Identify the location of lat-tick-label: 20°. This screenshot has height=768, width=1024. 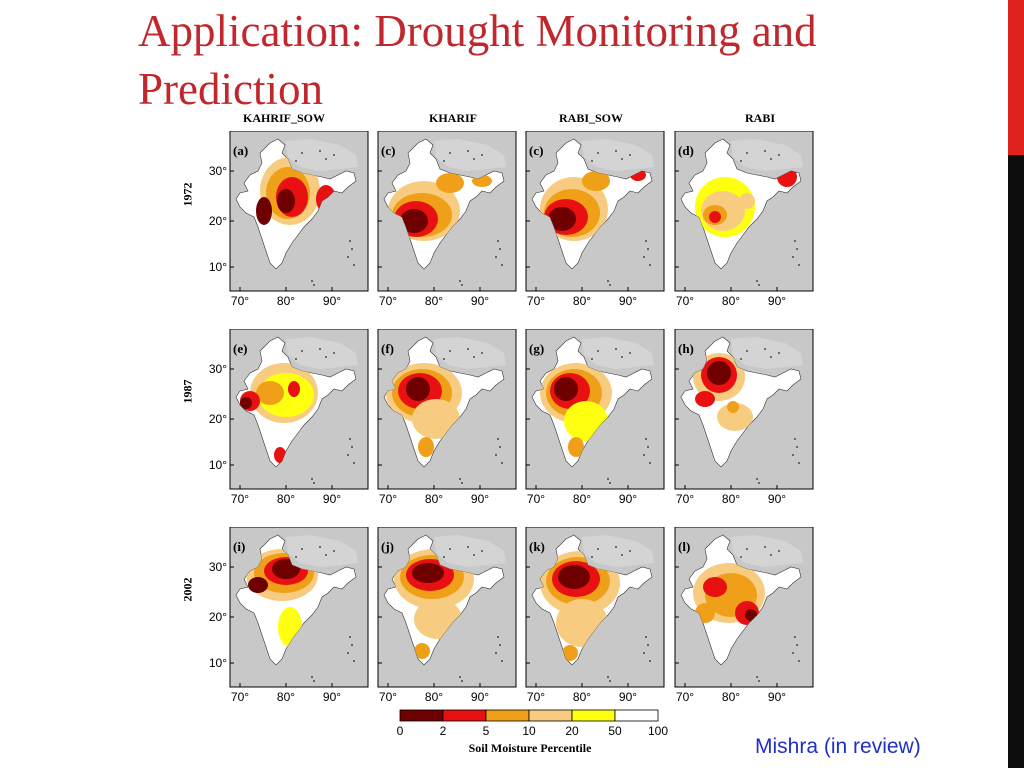
(218, 221).